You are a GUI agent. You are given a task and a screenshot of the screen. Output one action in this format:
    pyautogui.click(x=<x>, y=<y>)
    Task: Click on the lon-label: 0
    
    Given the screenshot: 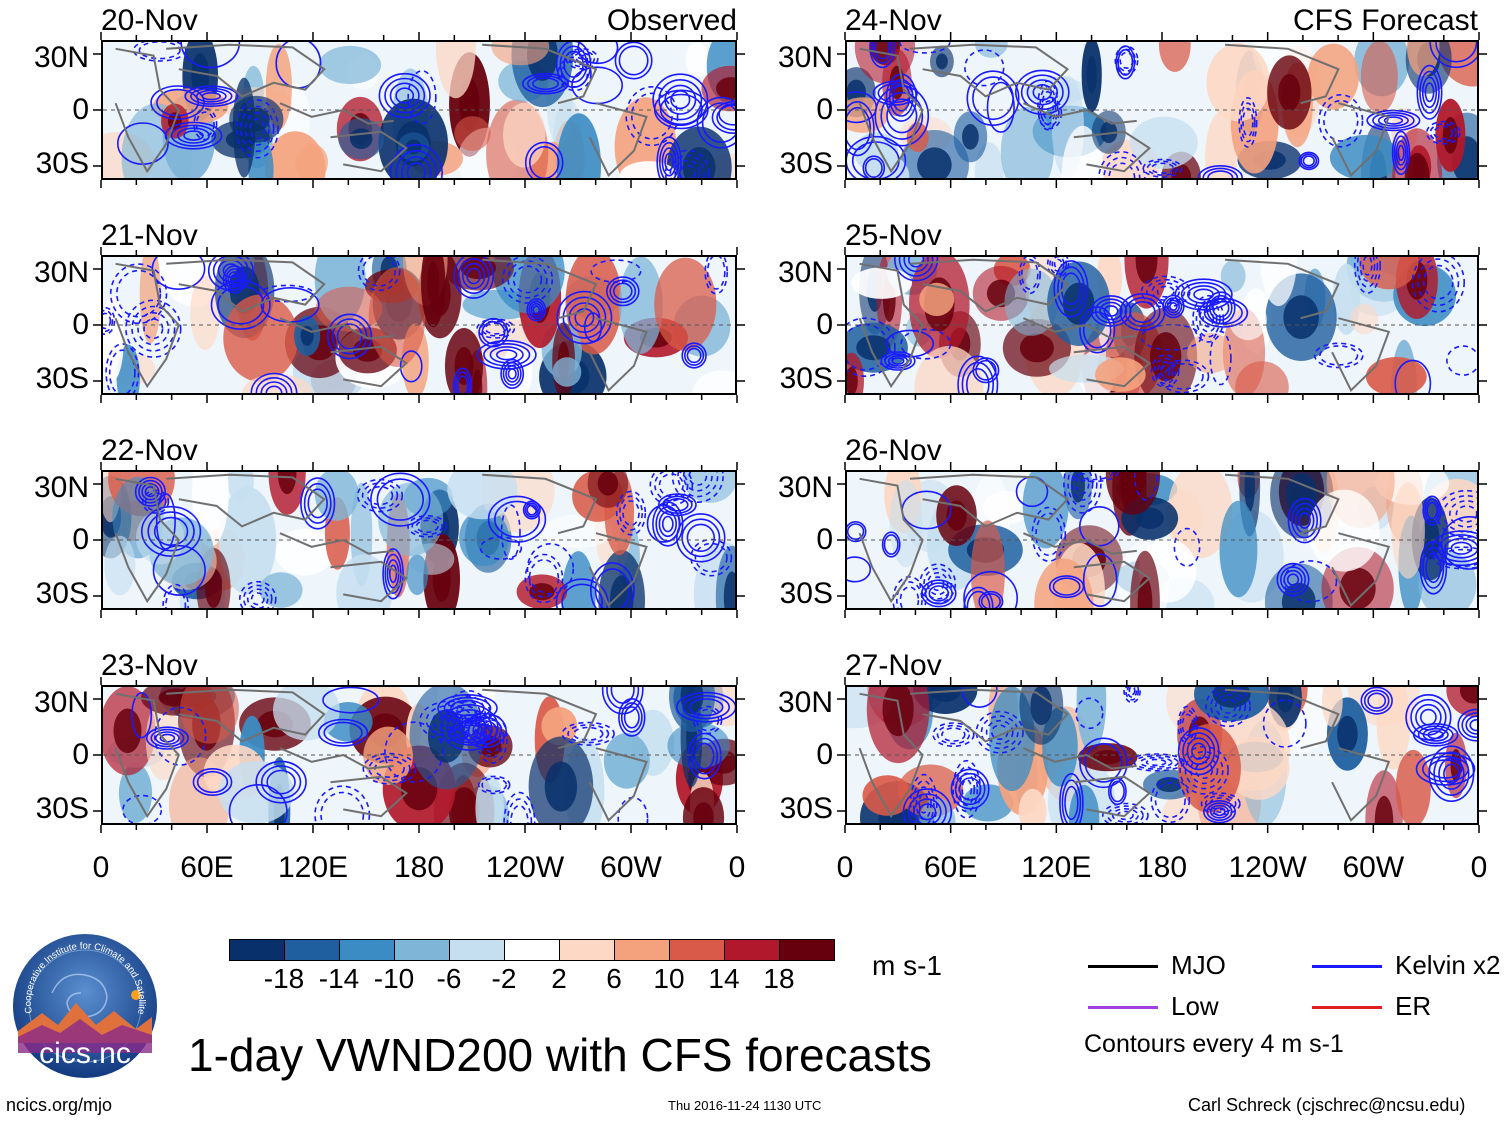 What is the action you would take?
    pyautogui.click(x=1479, y=867)
    